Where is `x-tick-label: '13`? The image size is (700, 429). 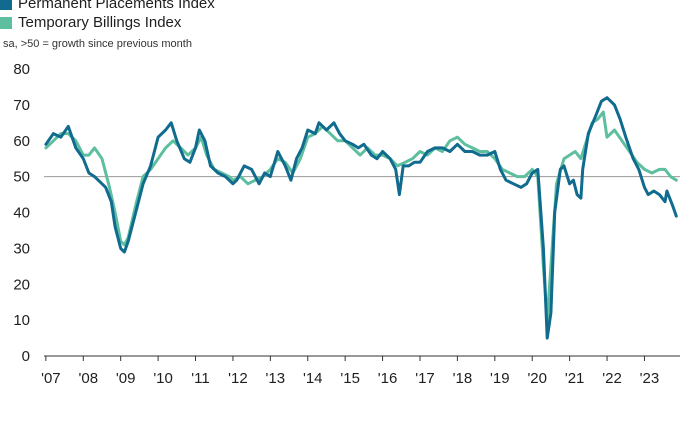
x-tick-label: '13 is located at coordinates (276, 378).